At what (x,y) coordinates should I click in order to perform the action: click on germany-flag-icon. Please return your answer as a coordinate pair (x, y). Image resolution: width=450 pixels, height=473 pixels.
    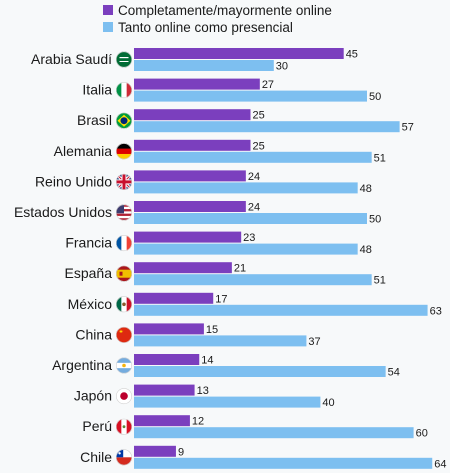
    Looking at the image, I should click on (124, 151).